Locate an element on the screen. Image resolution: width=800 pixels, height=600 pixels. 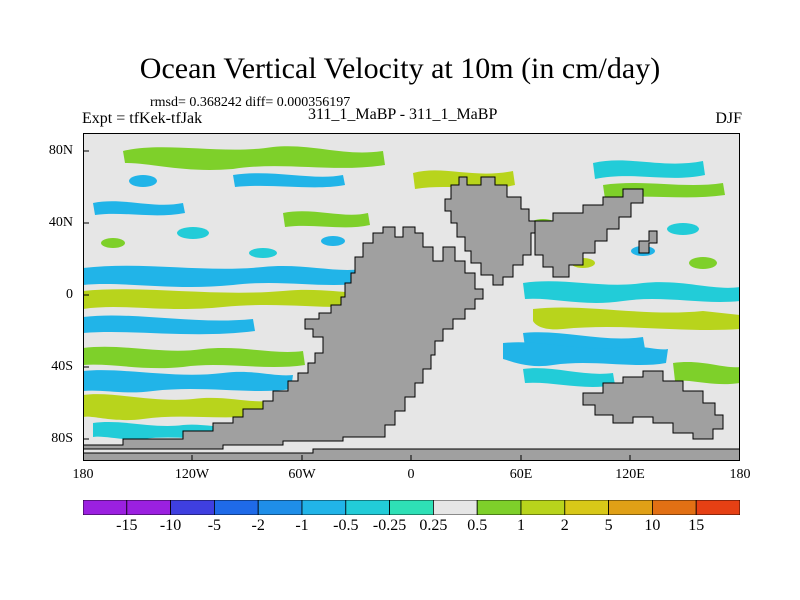
lat-label-80s: 80S is located at coordinates (62, 438).